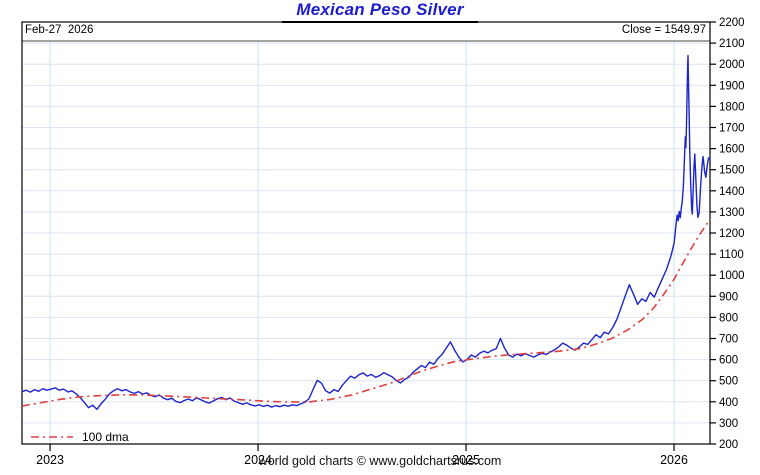  Describe the element at coordinates (732, 107) in the screenshot. I see `y-axis-tick-label: 1800` at that location.